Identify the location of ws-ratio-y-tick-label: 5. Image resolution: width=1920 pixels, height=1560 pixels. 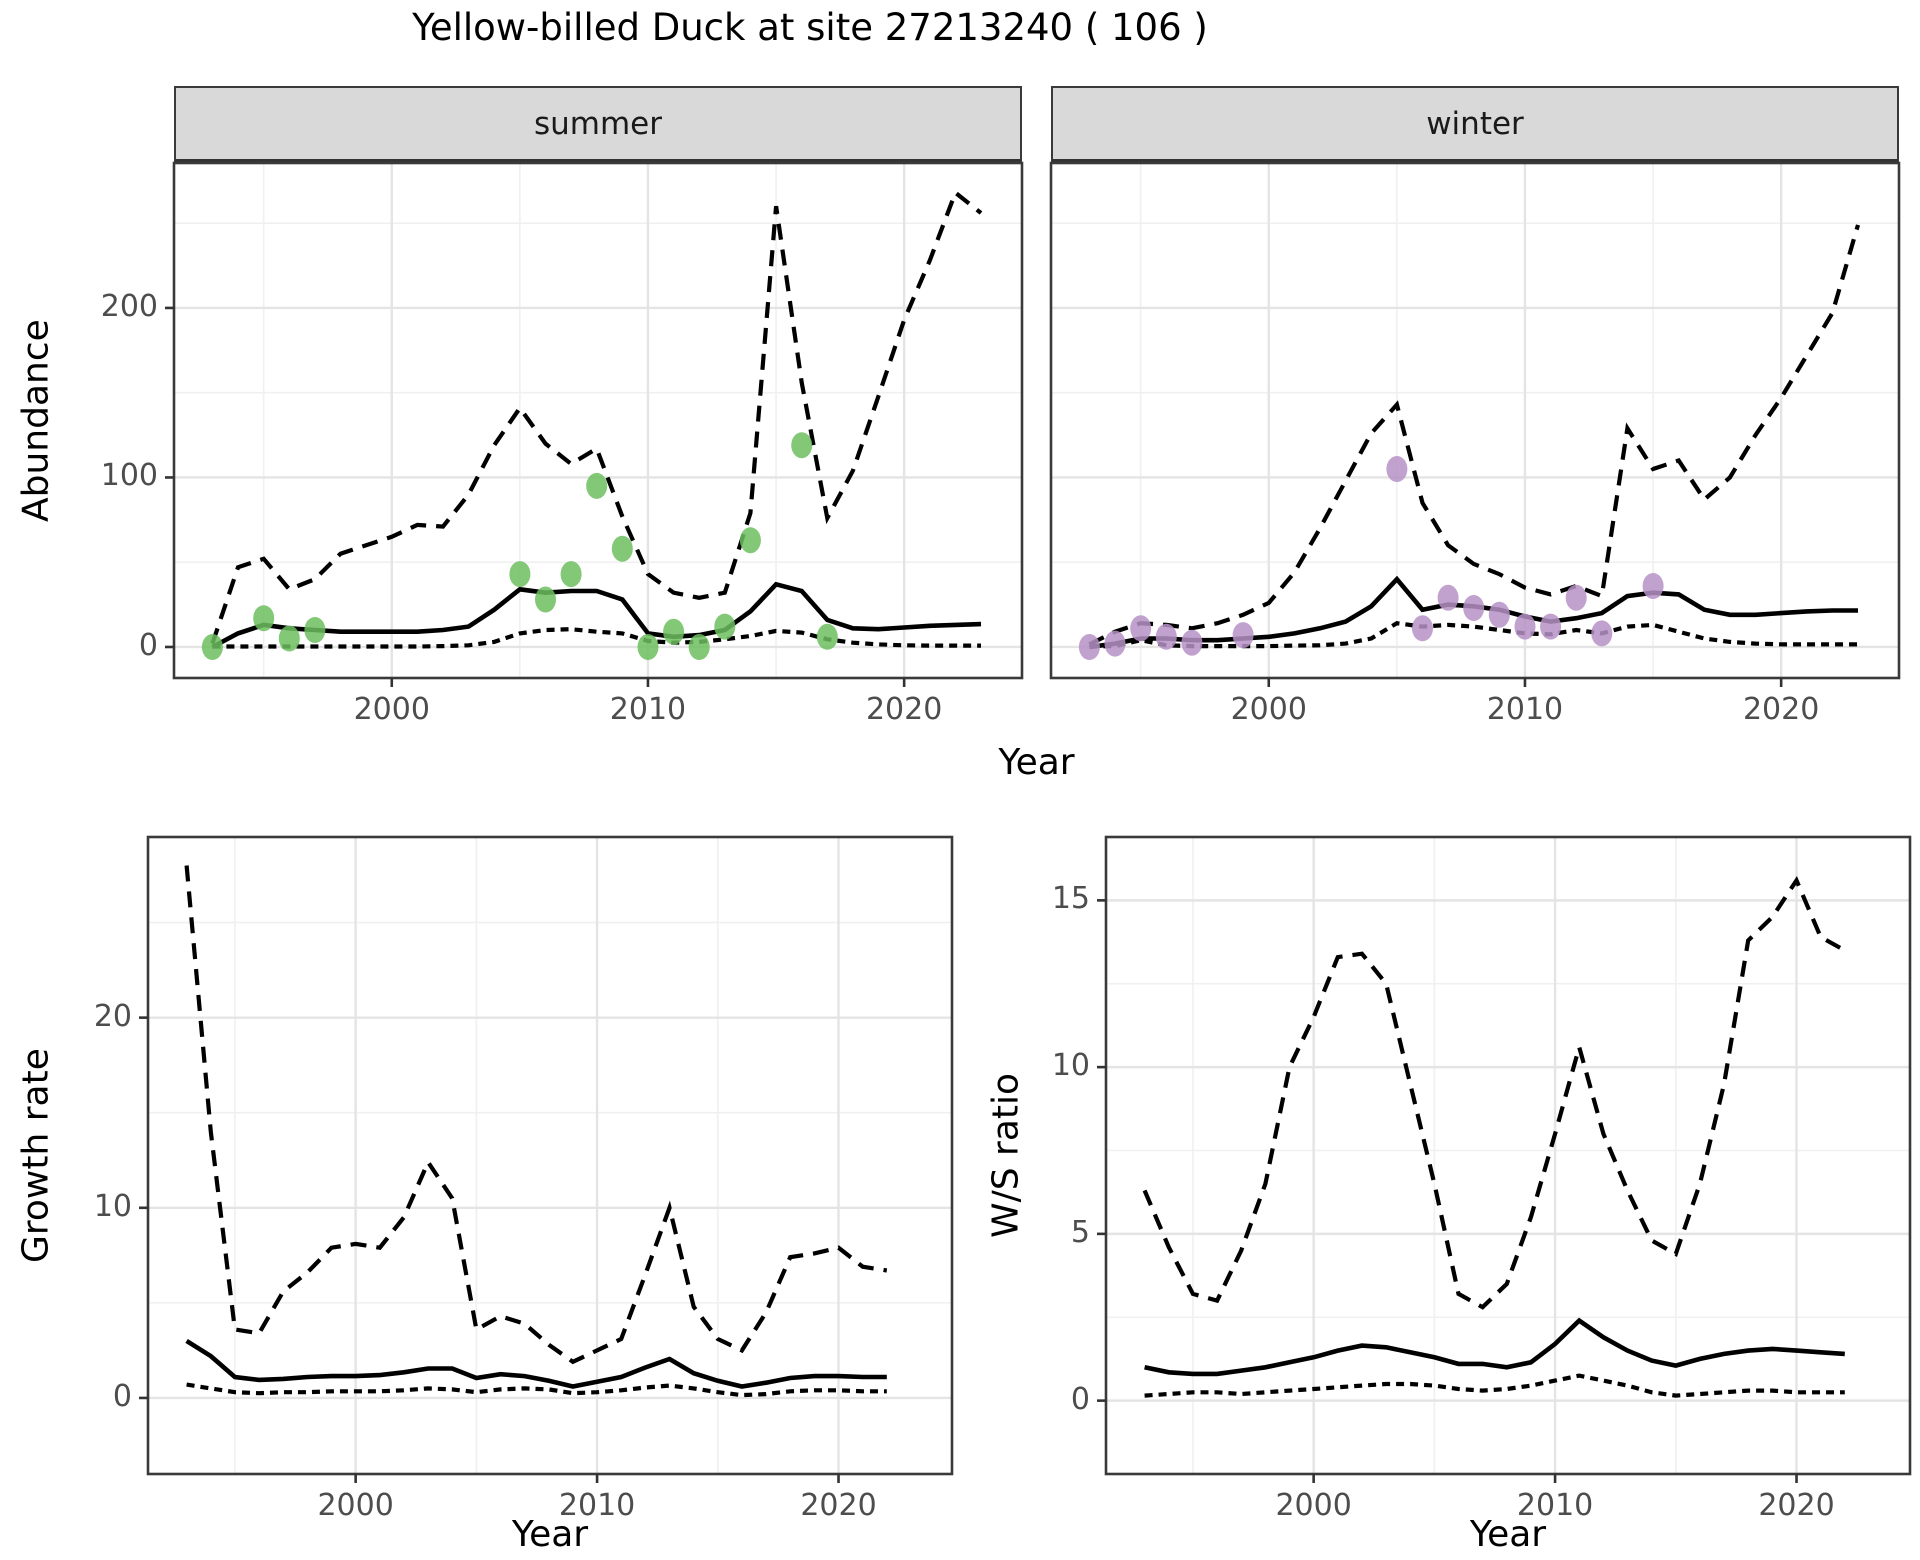
(1080, 1232).